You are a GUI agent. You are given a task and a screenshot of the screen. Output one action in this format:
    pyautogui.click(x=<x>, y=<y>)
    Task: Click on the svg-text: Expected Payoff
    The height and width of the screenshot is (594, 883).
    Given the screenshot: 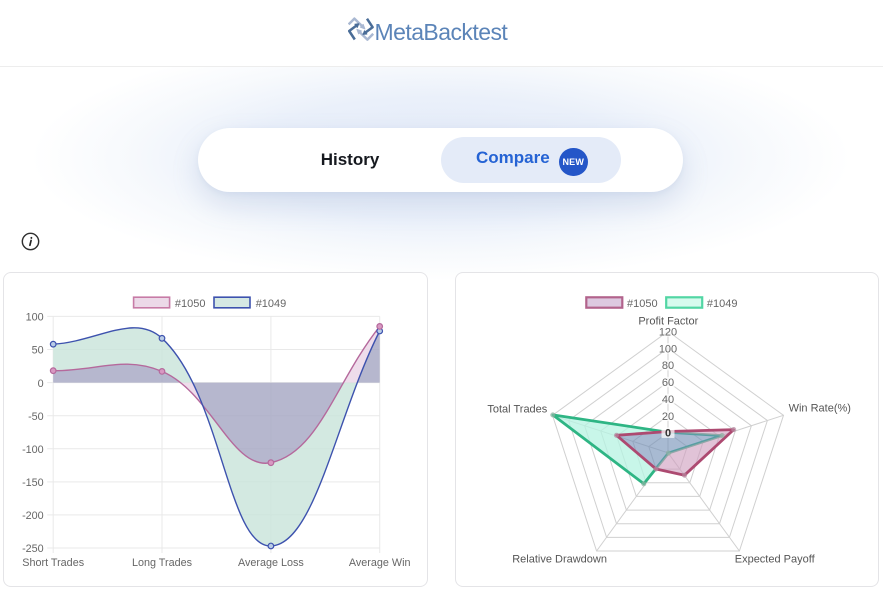 What is the action you would take?
    pyautogui.click(x=775, y=560)
    